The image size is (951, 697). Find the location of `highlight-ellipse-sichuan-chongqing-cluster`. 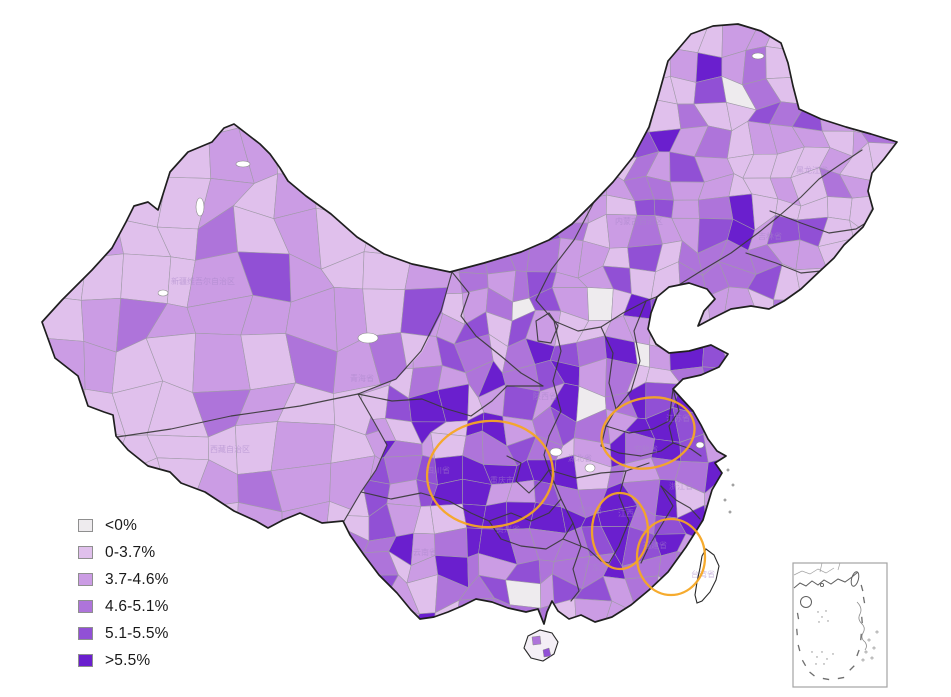

highlight-ellipse-sichuan-chongqing-cluster is located at coordinates (490, 474).